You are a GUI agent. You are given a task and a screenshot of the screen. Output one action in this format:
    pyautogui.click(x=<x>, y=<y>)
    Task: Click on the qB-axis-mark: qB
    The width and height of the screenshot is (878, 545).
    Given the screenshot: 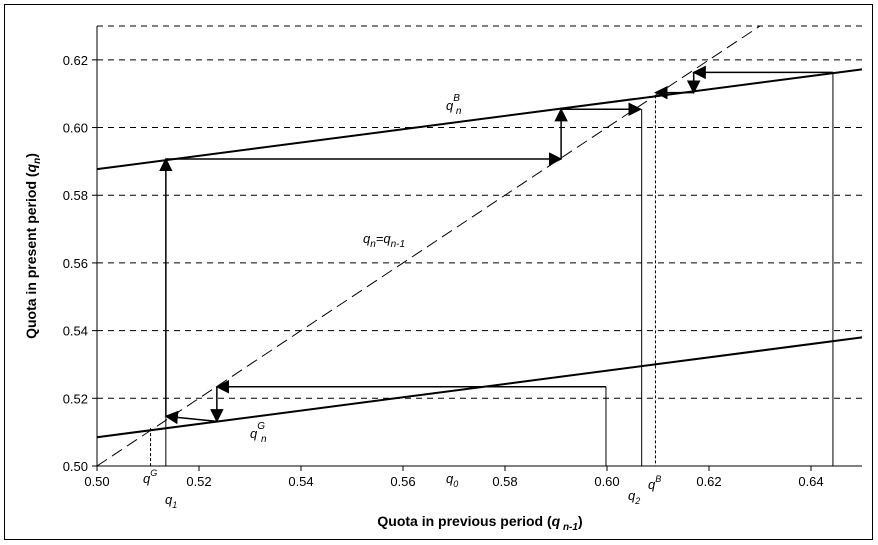 What is the action you would take?
    pyautogui.click(x=654, y=483)
    